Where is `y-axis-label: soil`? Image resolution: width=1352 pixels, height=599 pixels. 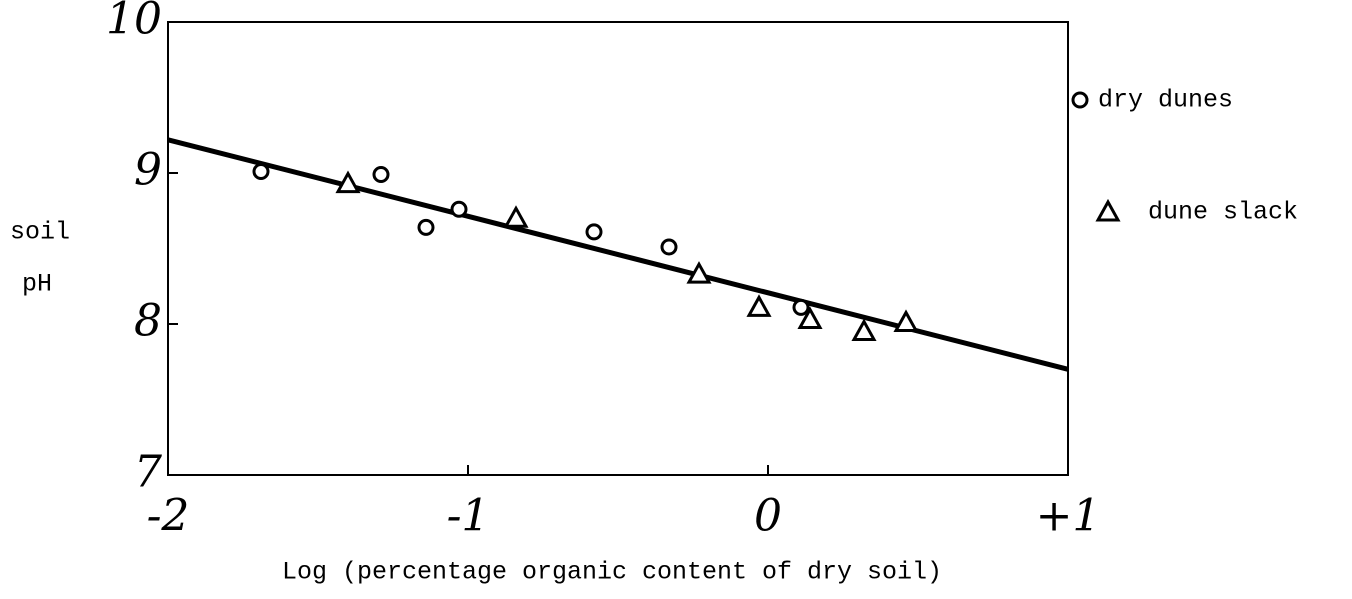 y-axis-label: soil is located at coordinates (40, 232).